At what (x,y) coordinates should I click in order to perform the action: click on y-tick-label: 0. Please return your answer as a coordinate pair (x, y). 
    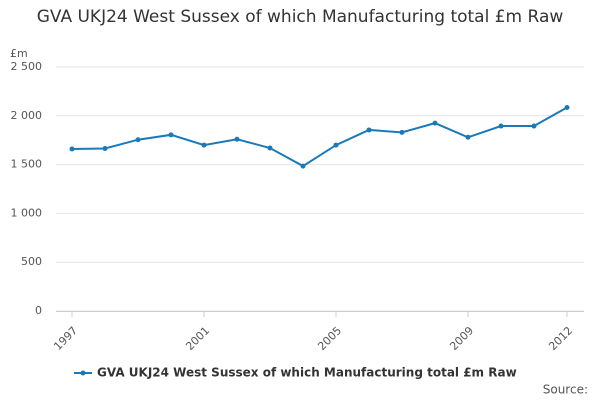
    Looking at the image, I should click on (38, 310).